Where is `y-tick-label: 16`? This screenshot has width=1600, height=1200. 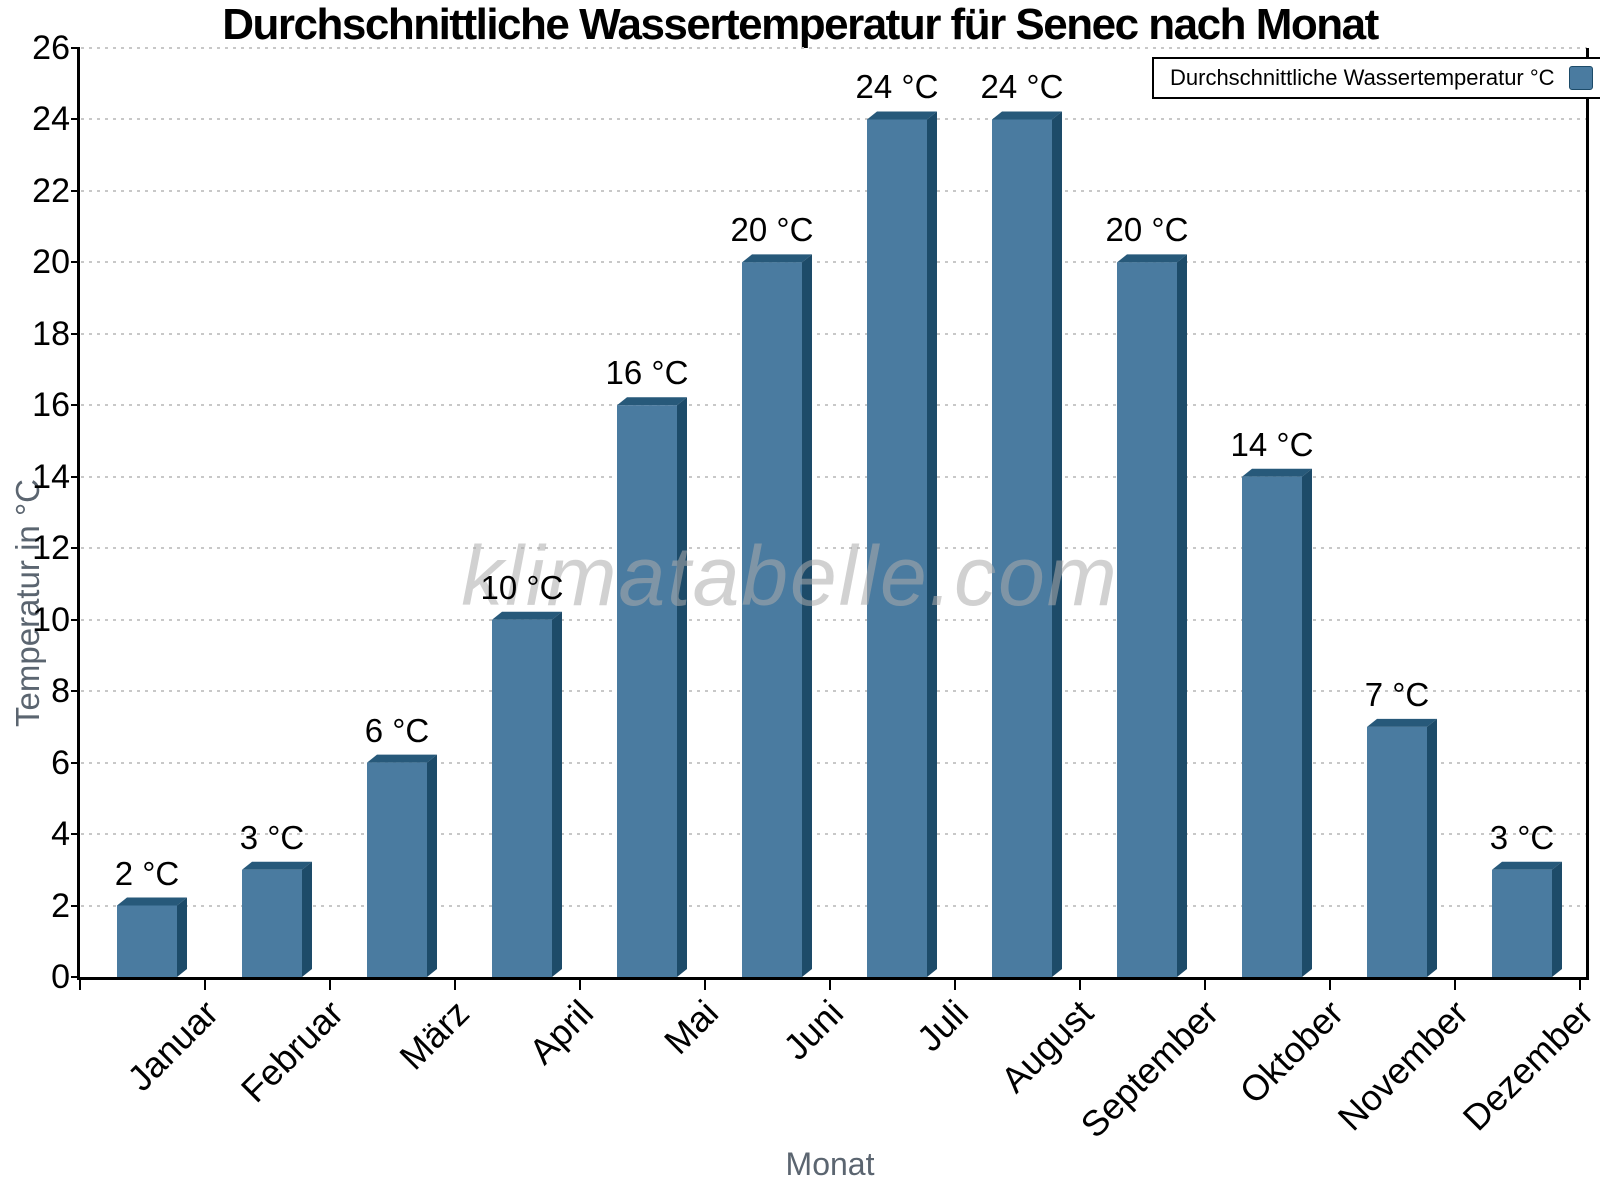 y-tick-label: 16 is located at coordinates (51, 405).